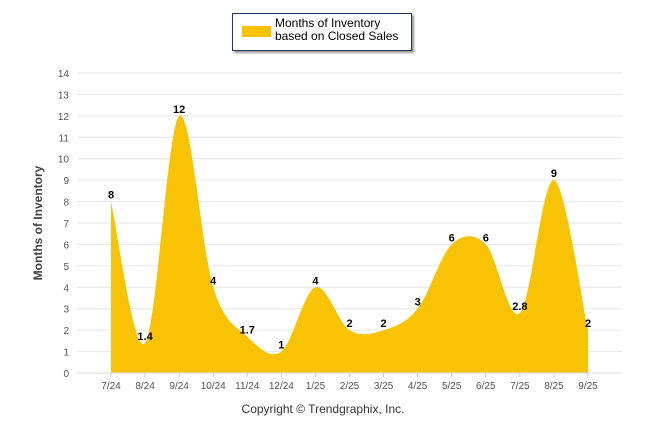 The image size is (646, 434). What do you see at coordinates (64, 138) in the screenshot?
I see `y-tick-label: 11` at bounding box center [64, 138].